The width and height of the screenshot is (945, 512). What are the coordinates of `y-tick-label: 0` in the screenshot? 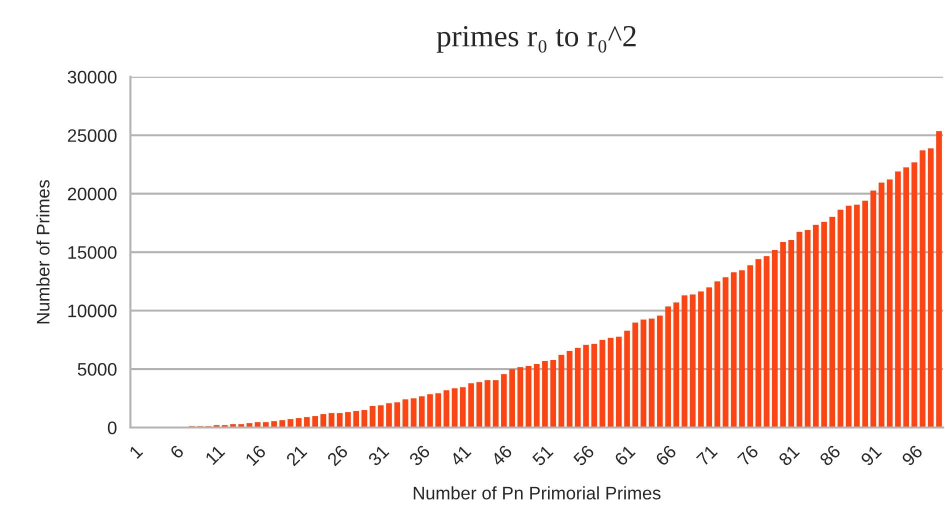 It's located at (112, 427).